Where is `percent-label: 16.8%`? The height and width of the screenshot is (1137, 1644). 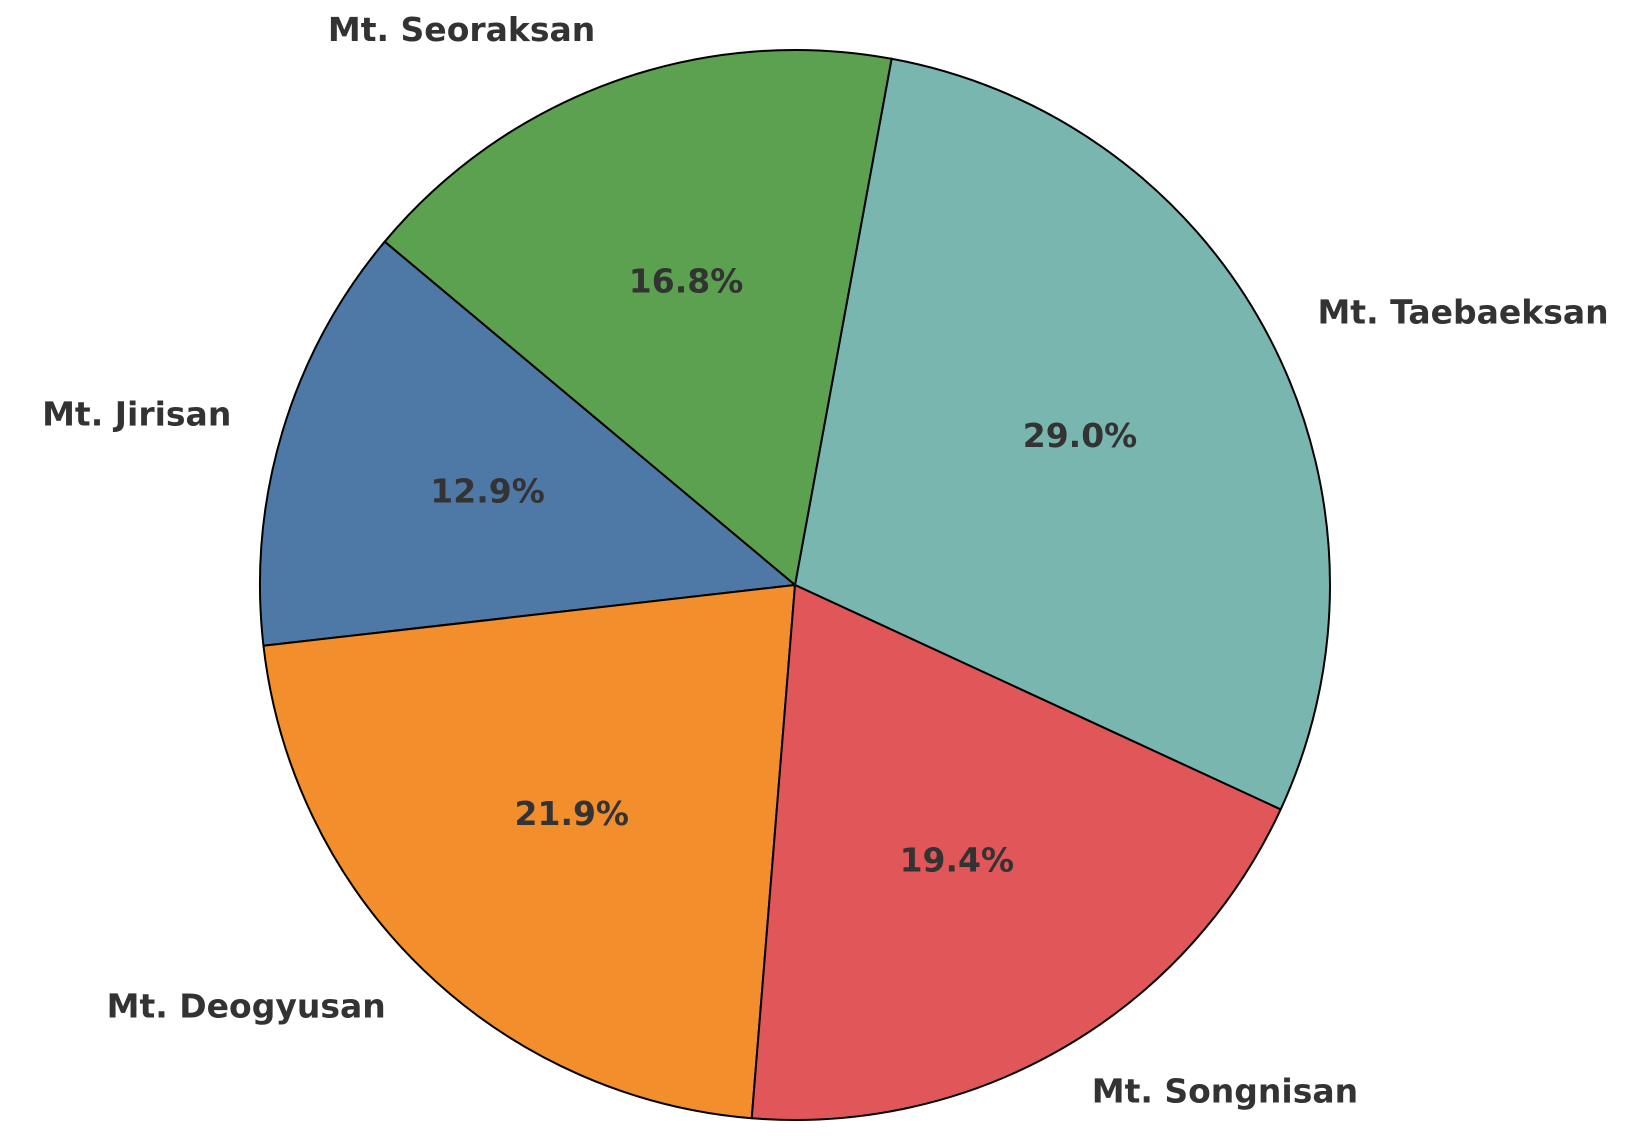
percent-label: 16.8% is located at coordinates (686, 281).